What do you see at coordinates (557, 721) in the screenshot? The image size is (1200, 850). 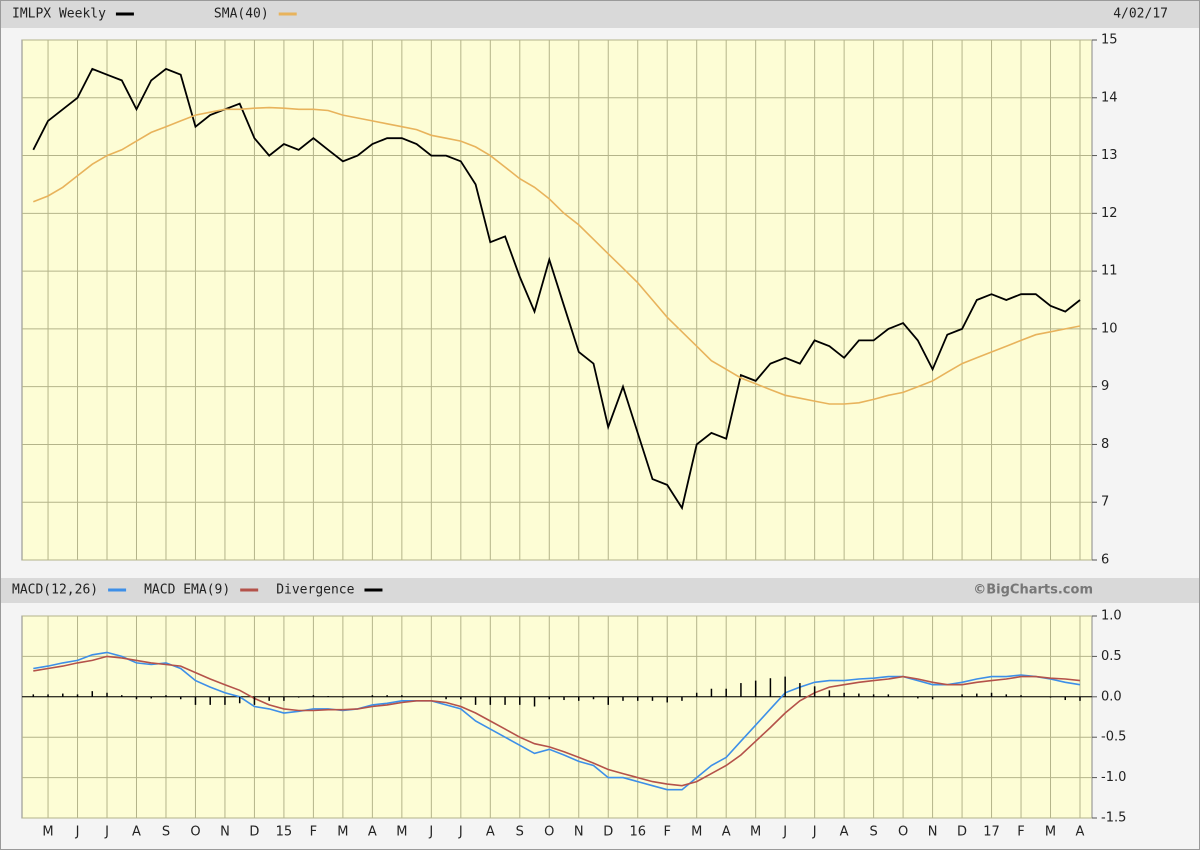 I see `series-line` at bounding box center [557, 721].